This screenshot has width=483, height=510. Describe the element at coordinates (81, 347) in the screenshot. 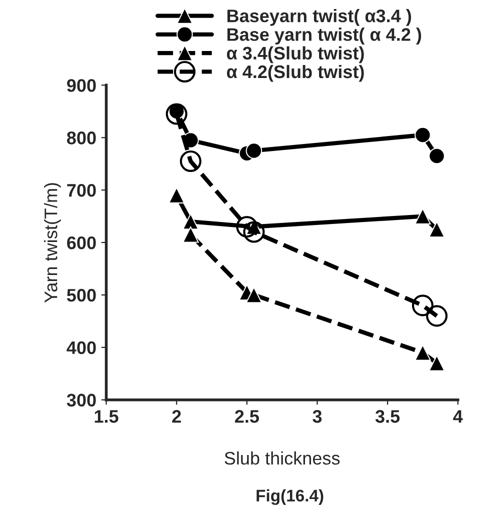

I see `y-tick-label: 400` at that location.